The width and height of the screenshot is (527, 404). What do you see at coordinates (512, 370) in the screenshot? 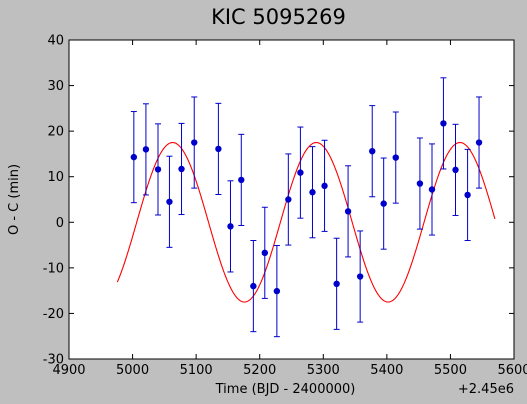
I see `x-tick-label: 5600` at bounding box center [512, 370].